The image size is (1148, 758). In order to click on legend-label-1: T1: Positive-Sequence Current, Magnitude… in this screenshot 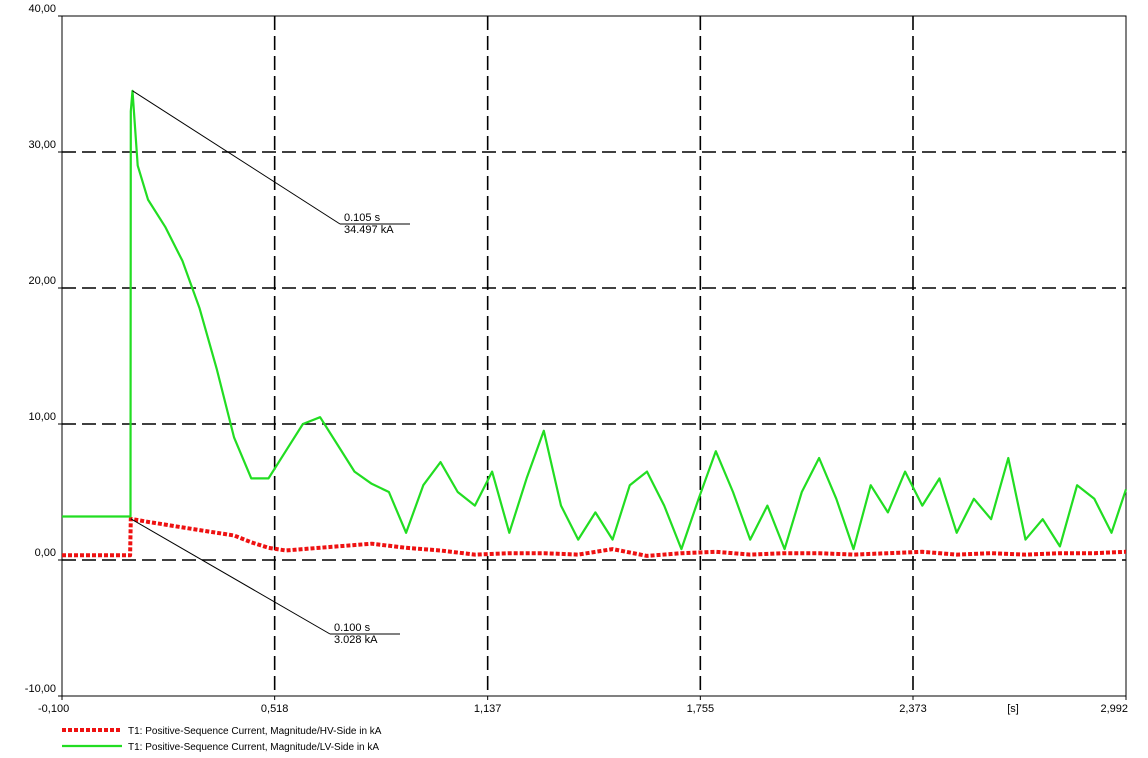, I will do `click(255, 731)`.